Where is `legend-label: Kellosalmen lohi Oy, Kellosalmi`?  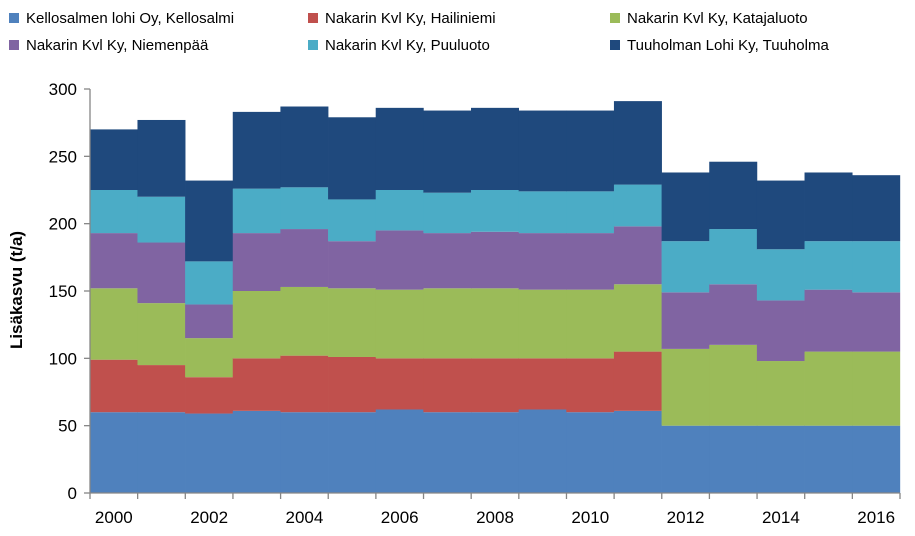 legend-label: Kellosalmen lohi Oy, Kellosalmi is located at coordinates (130, 18).